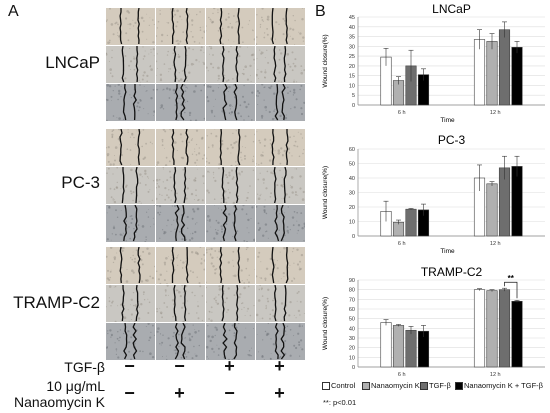 The height and width of the screenshot is (413, 550). Describe the element at coordinates (280, 102) in the screenshot. I see `micrograph-lncap-r3-c4` at that location.